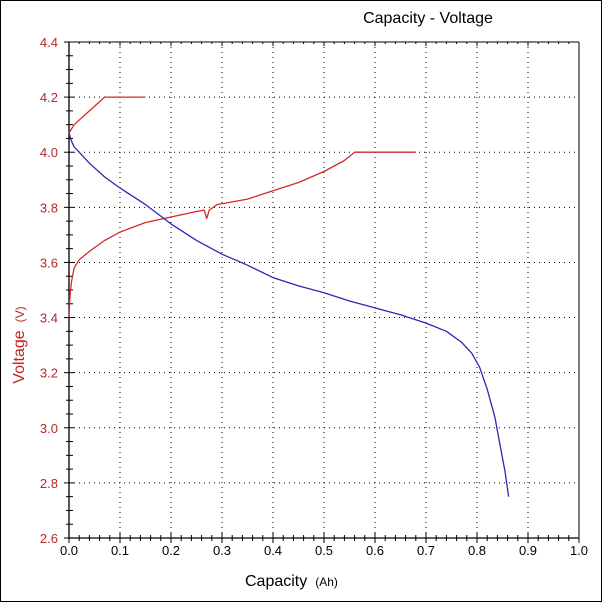 The width and height of the screenshot is (602, 602). Describe the element at coordinates (49, 483) in the screenshot. I see `y-tick-label: 2.8` at that location.